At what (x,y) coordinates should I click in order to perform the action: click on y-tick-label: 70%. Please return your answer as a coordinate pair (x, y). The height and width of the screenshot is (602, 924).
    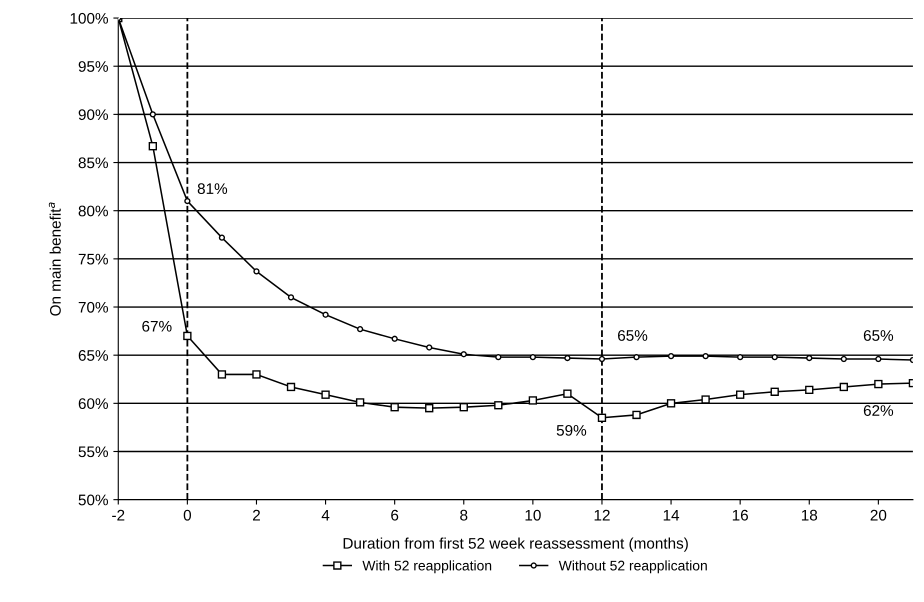
    Looking at the image, I should click on (93, 307).